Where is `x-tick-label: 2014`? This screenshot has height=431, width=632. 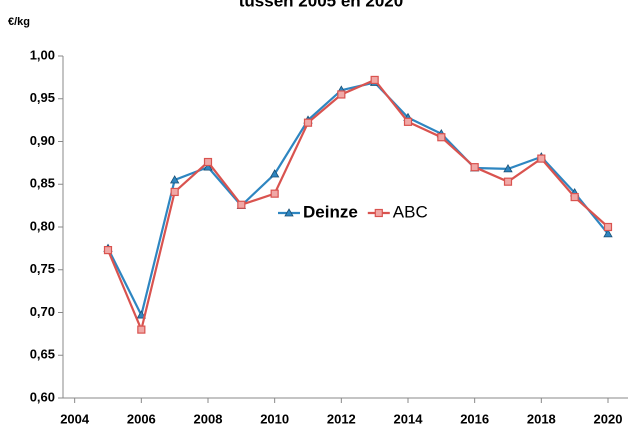 x-tick-label: 2014 is located at coordinates (409, 418).